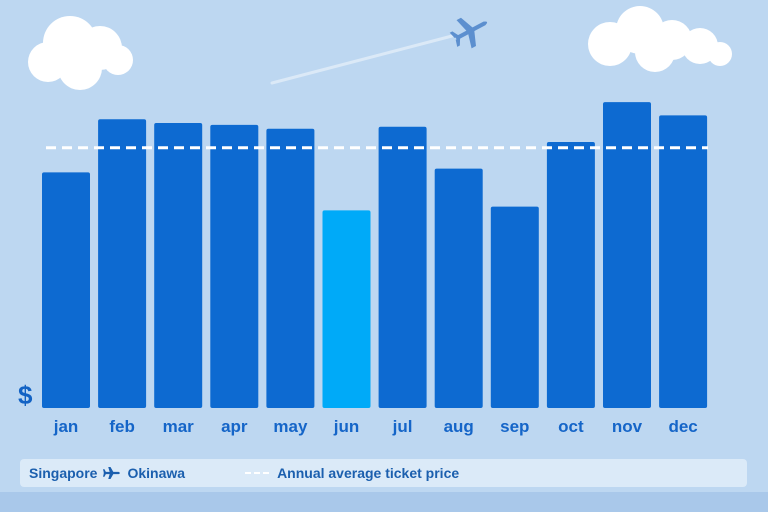 The width and height of the screenshot is (768, 512). Describe the element at coordinates (346, 309) in the screenshot. I see `bar-jun` at that location.